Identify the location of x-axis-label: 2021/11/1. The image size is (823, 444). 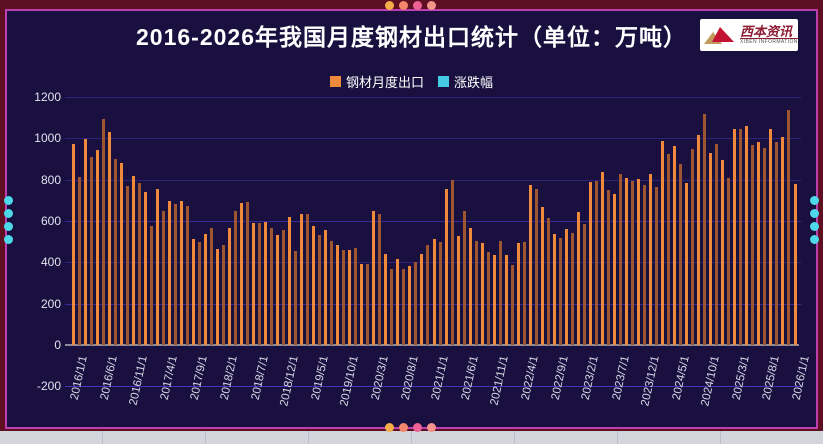
(499, 380).